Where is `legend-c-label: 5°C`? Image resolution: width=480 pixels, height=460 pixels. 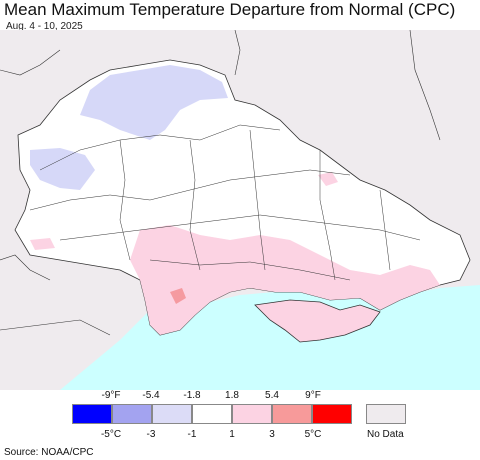 legend-c-label: 5°C is located at coordinates (313, 434).